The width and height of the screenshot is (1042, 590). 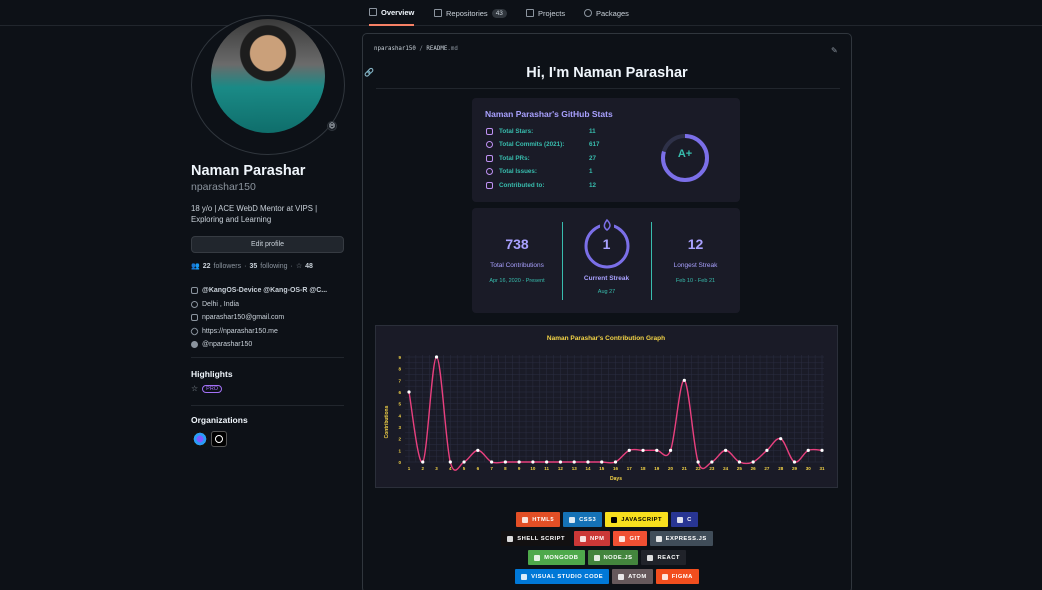 I want to click on x-tick-label: 4, so click(x=450, y=468).